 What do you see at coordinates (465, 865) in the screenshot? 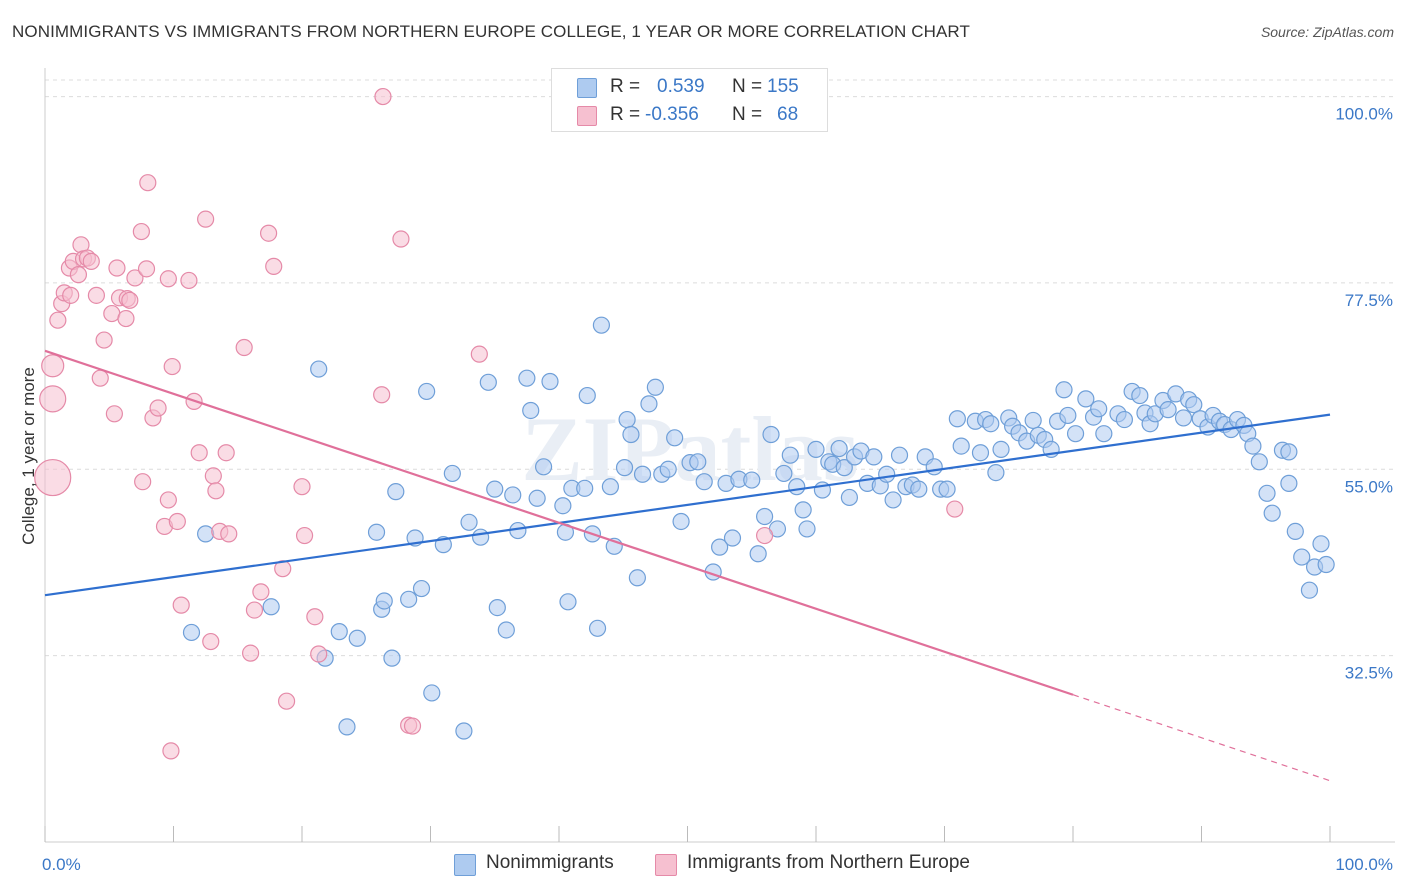
I see `bottom-legend-swatch-blue` at bounding box center [465, 865].